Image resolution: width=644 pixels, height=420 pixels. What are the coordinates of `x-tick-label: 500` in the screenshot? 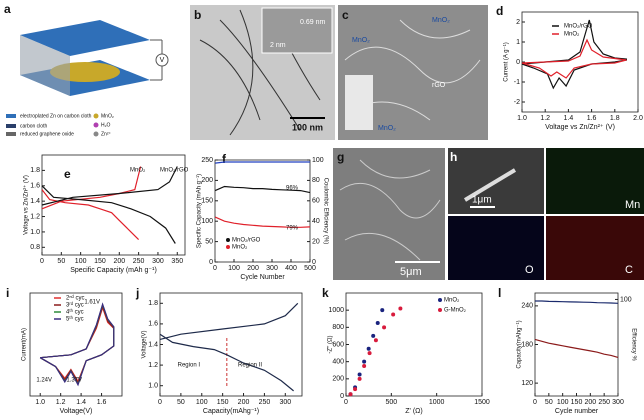 It's located at (391, 402).